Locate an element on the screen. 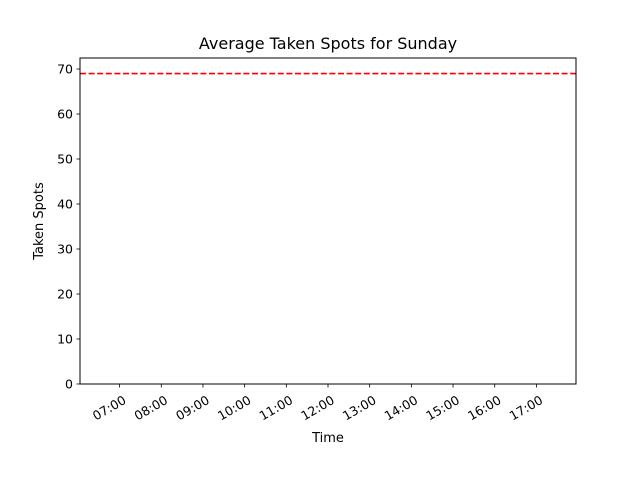  x-axis-label: Time is located at coordinates (327, 438).